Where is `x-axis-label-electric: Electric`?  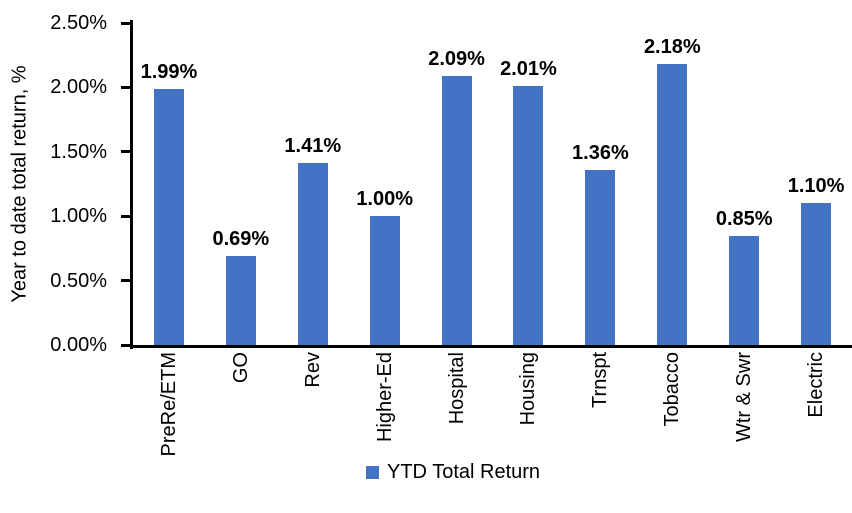 x-axis-label-electric: Electric is located at coordinates (816, 385).